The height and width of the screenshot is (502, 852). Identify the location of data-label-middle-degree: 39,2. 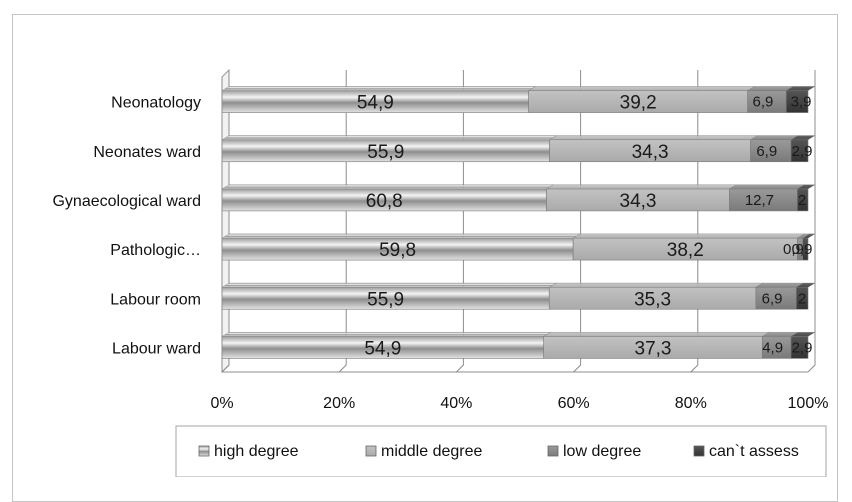
(638, 103).